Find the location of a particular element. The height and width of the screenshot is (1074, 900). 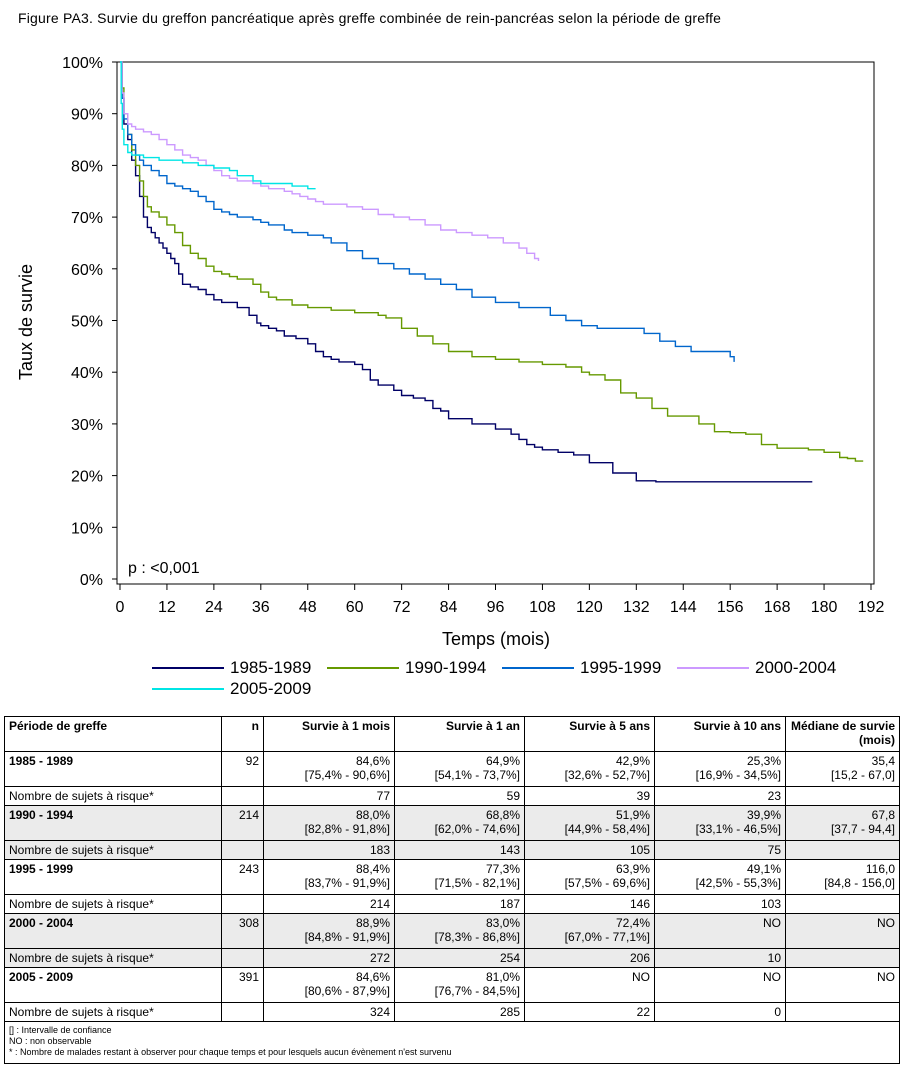

survival-1-month-value: 84,6% is located at coordinates (372, 977).